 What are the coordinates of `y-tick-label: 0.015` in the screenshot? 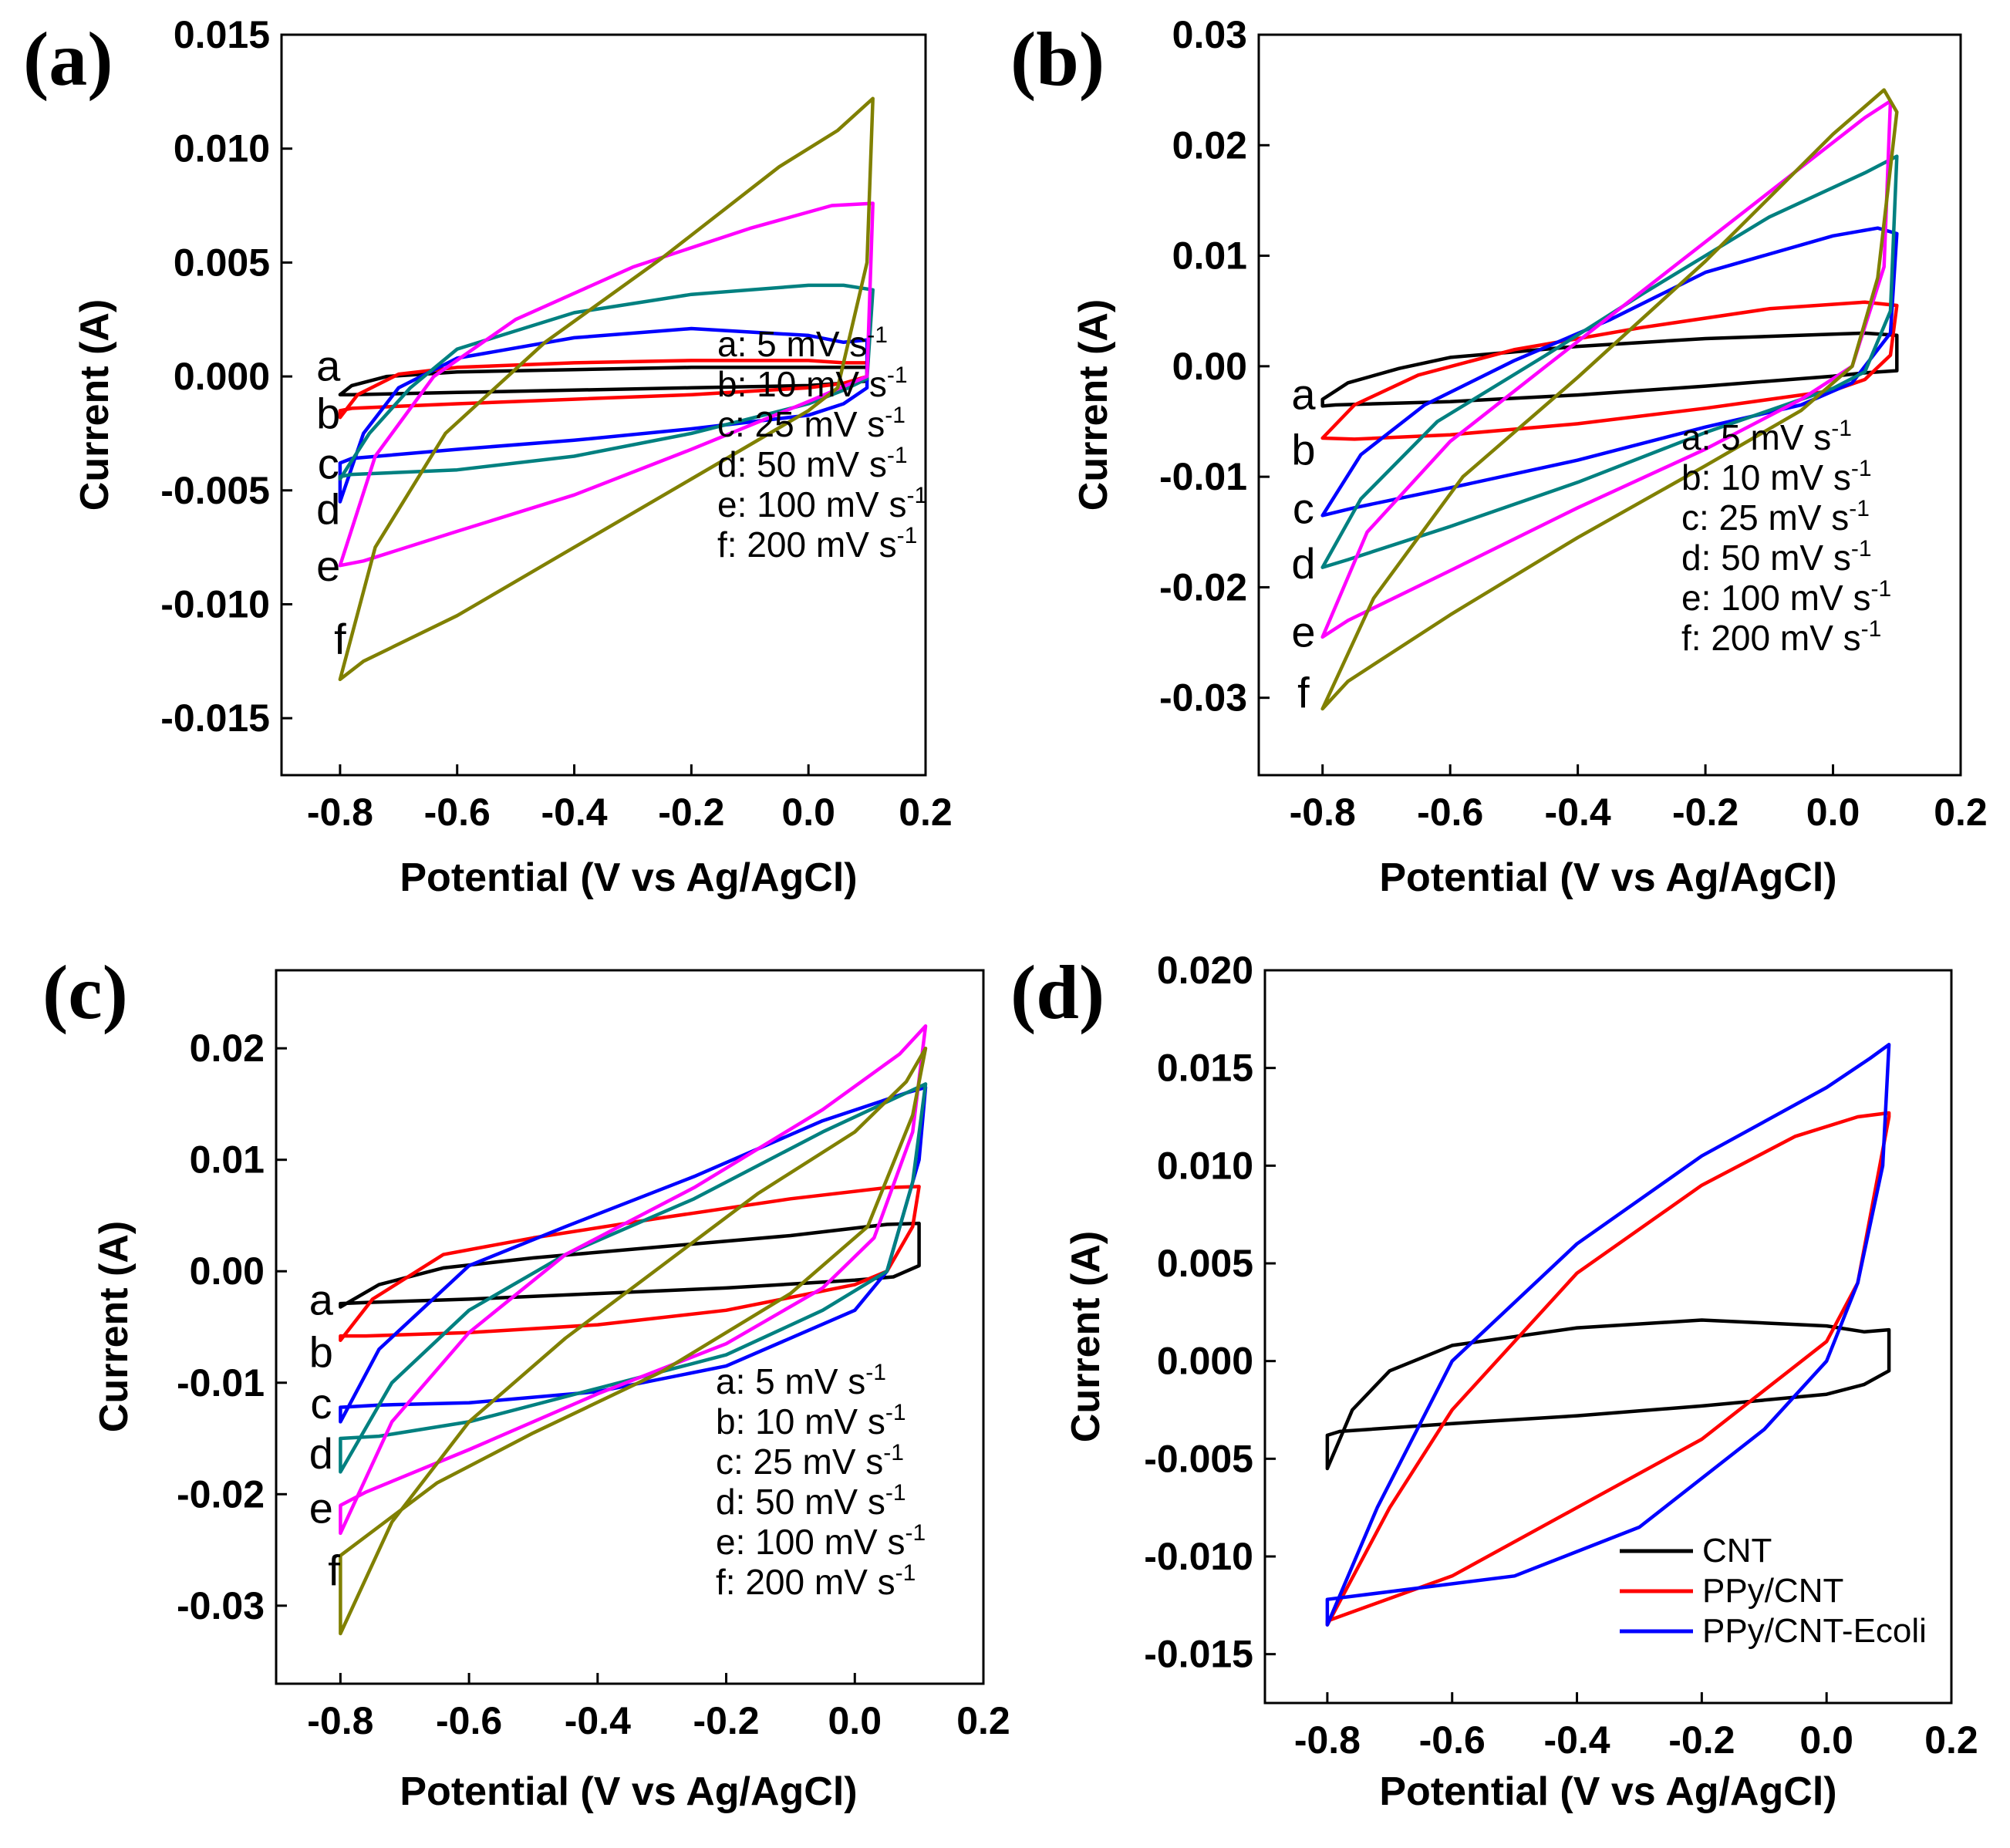 It's located at (1205, 1068).